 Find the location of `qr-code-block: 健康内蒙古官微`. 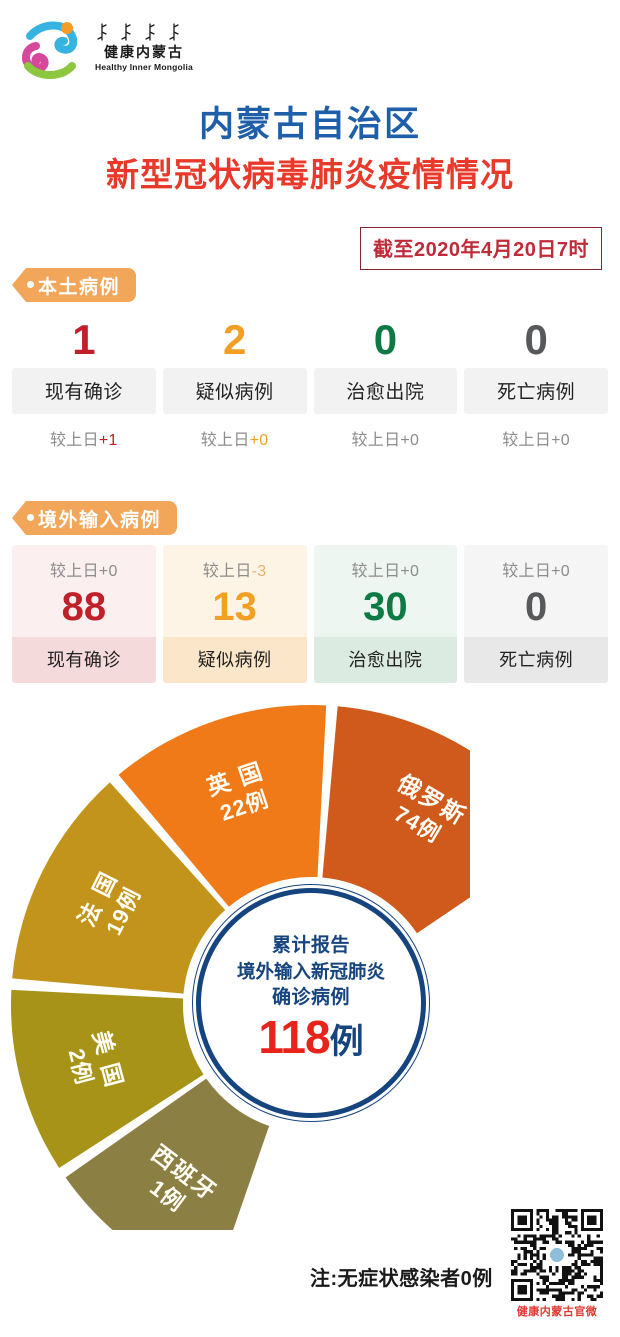

qr-code-block: 健康内蒙古官微 is located at coordinates (557, 1264).